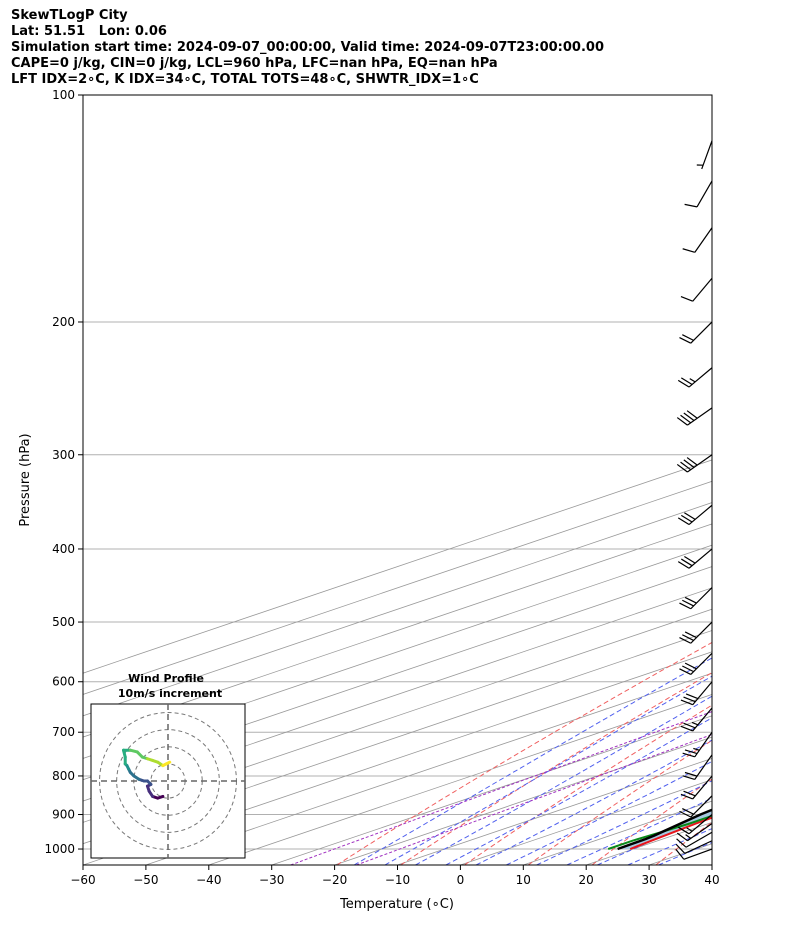 This screenshot has height=937, width=794. Describe the element at coordinates (168, 781) in the screenshot. I see `hodograph-plot` at that location.